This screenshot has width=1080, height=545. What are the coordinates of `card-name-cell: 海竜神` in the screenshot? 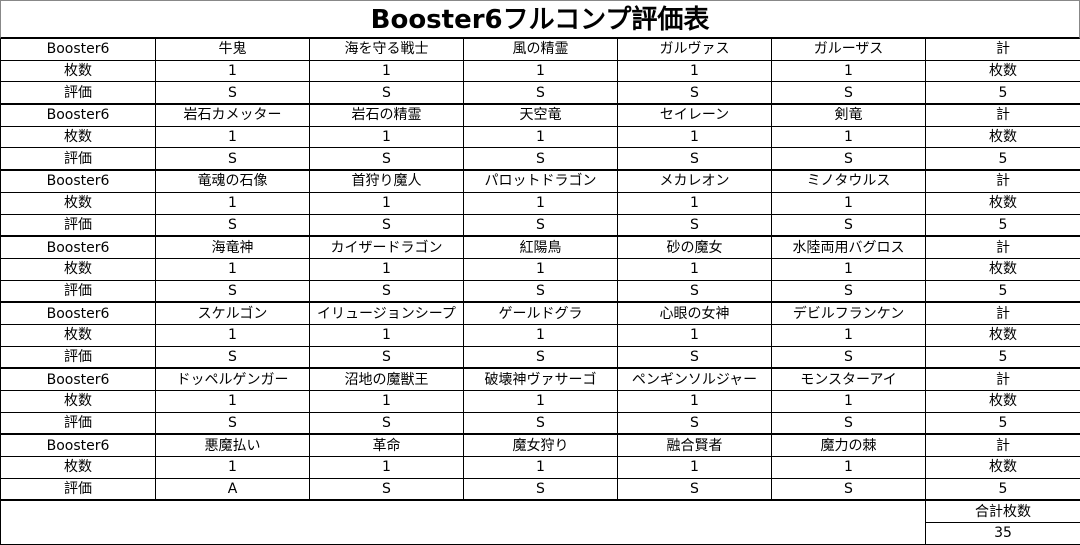 It's located at (233, 247).